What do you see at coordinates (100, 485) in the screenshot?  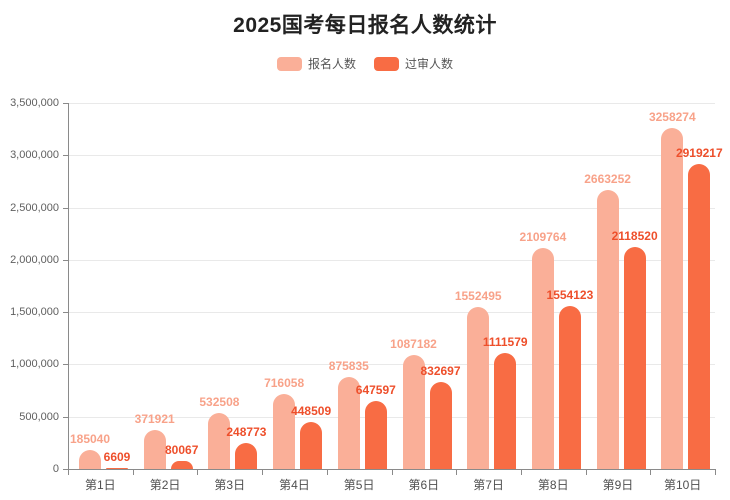 I see `x-tick-label: 第1日` at bounding box center [100, 485].